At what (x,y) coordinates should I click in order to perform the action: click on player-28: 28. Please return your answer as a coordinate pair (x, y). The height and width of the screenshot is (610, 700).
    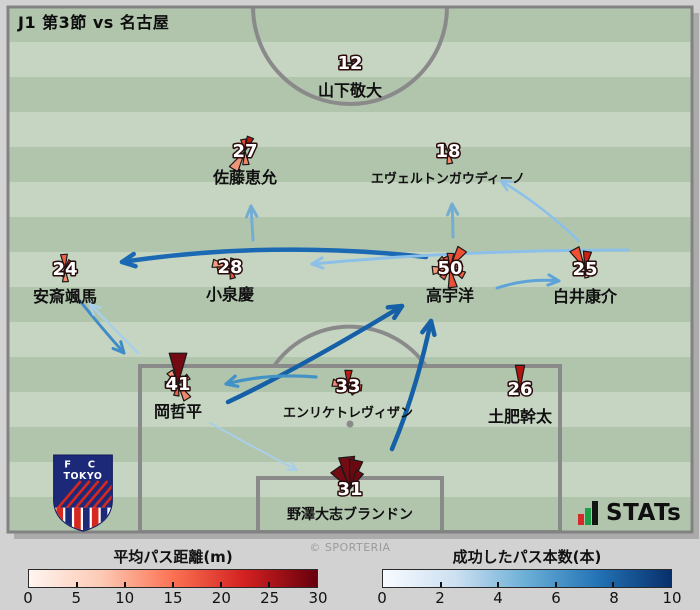
    Looking at the image, I should click on (227, 268).